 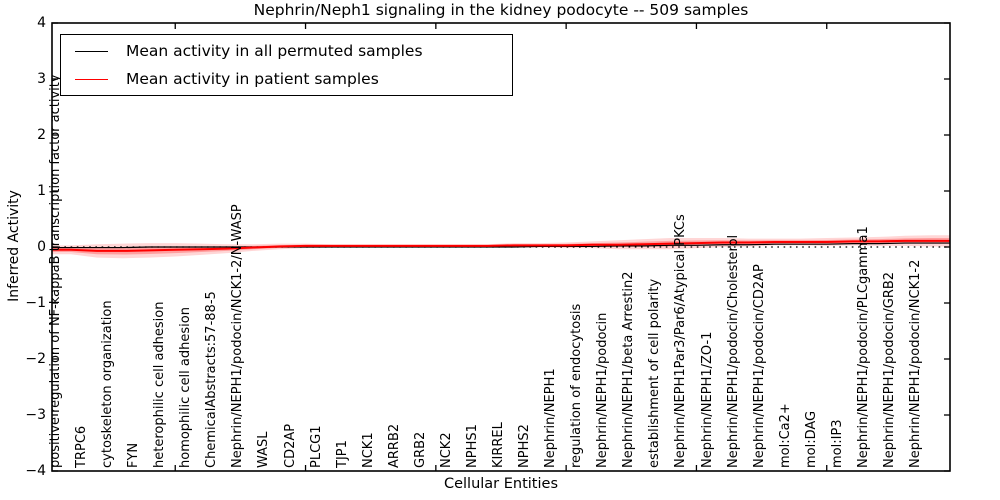 What do you see at coordinates (41, 135) in the screenshot?
I see `y-tick-label: 2` at bounding box center [41, 135].